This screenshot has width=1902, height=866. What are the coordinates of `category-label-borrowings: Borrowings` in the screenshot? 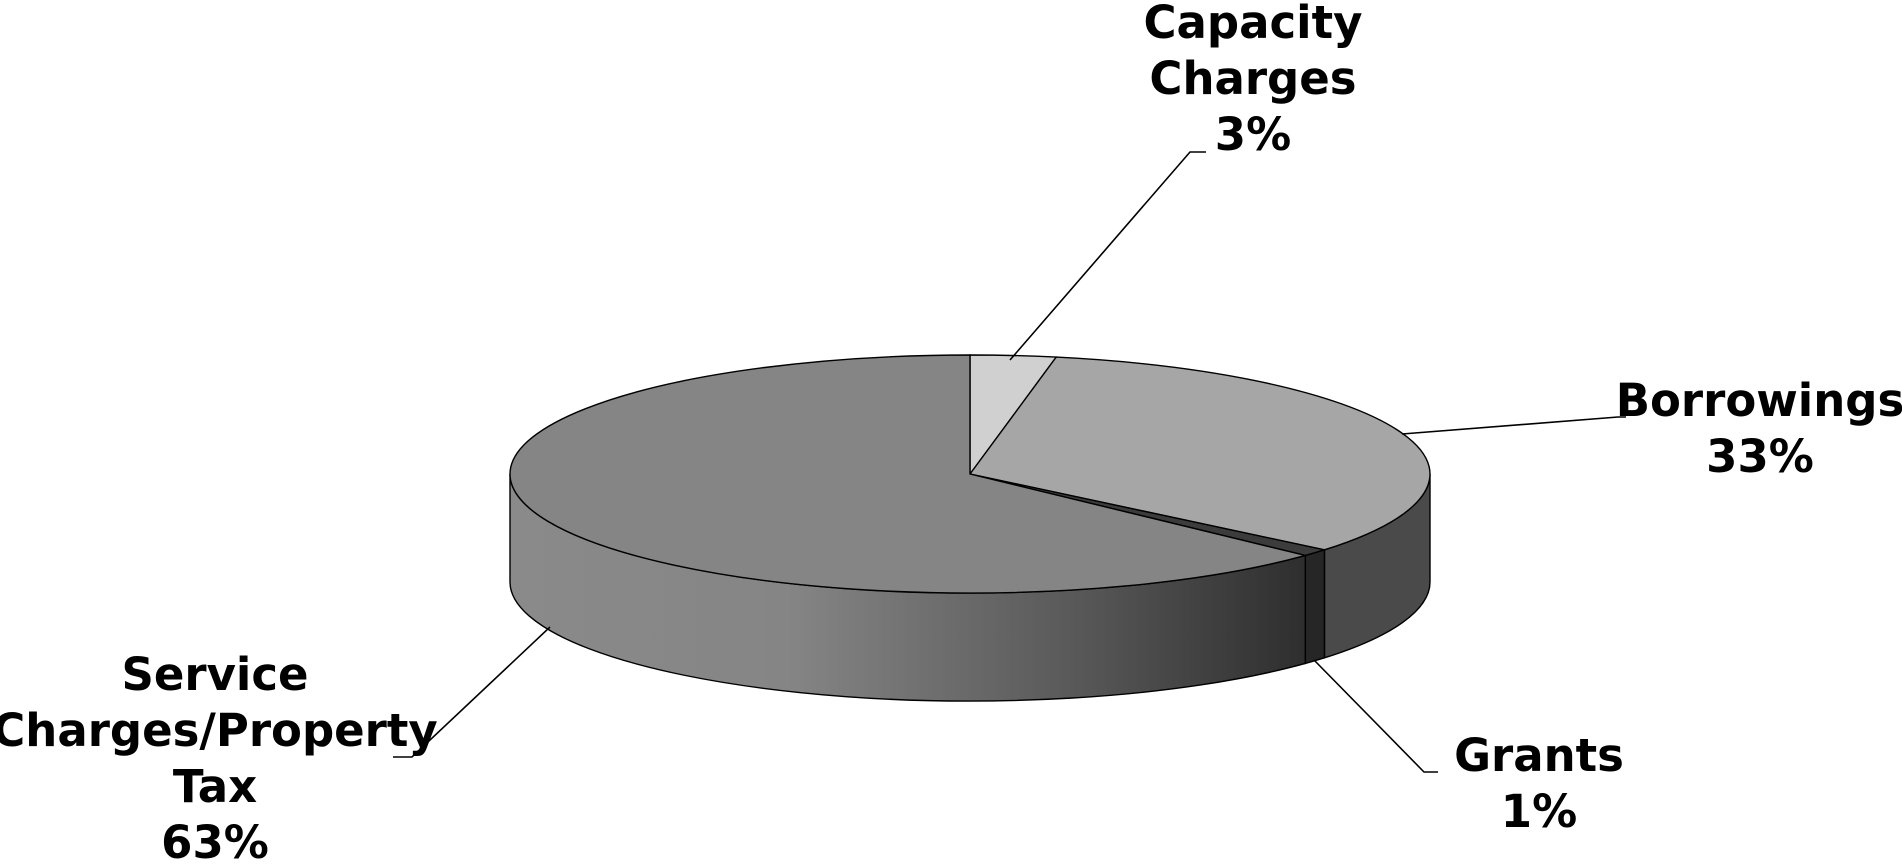 It's located at (1759, 400).